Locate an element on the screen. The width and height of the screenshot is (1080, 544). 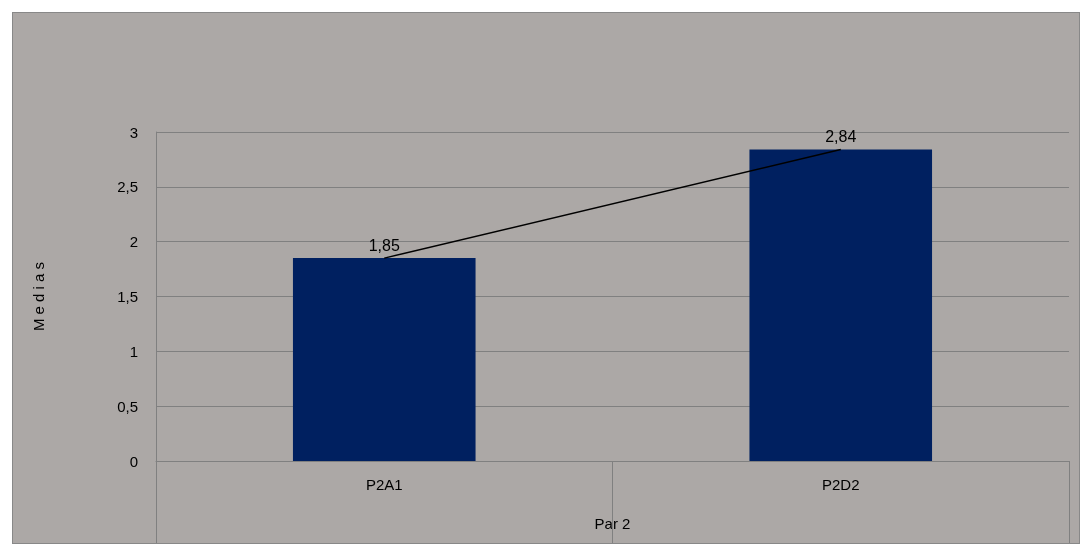
y-tick-label: 1 is located at coordinates (133, 351).